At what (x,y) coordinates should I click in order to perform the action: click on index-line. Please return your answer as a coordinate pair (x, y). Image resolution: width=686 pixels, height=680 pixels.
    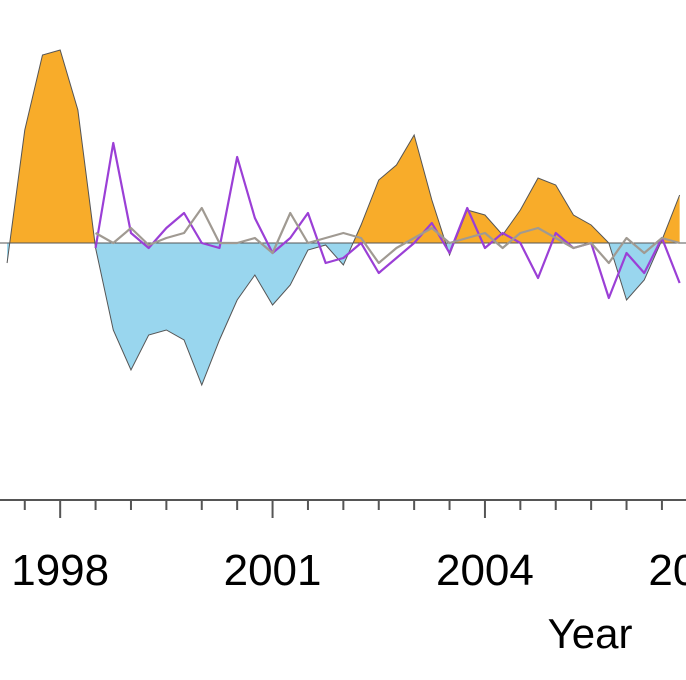
    Looking at the image, I should click on (387, 235).